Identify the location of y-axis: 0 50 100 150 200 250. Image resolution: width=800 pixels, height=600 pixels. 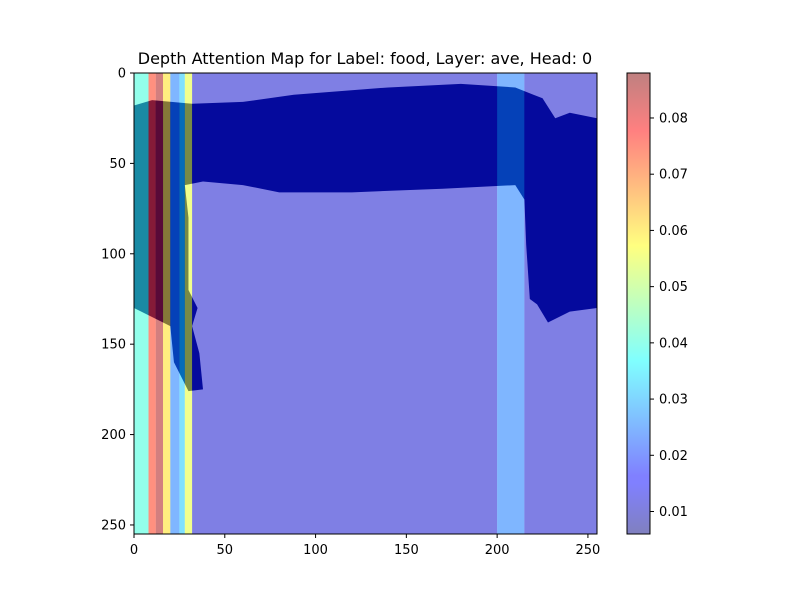
(117, 300).